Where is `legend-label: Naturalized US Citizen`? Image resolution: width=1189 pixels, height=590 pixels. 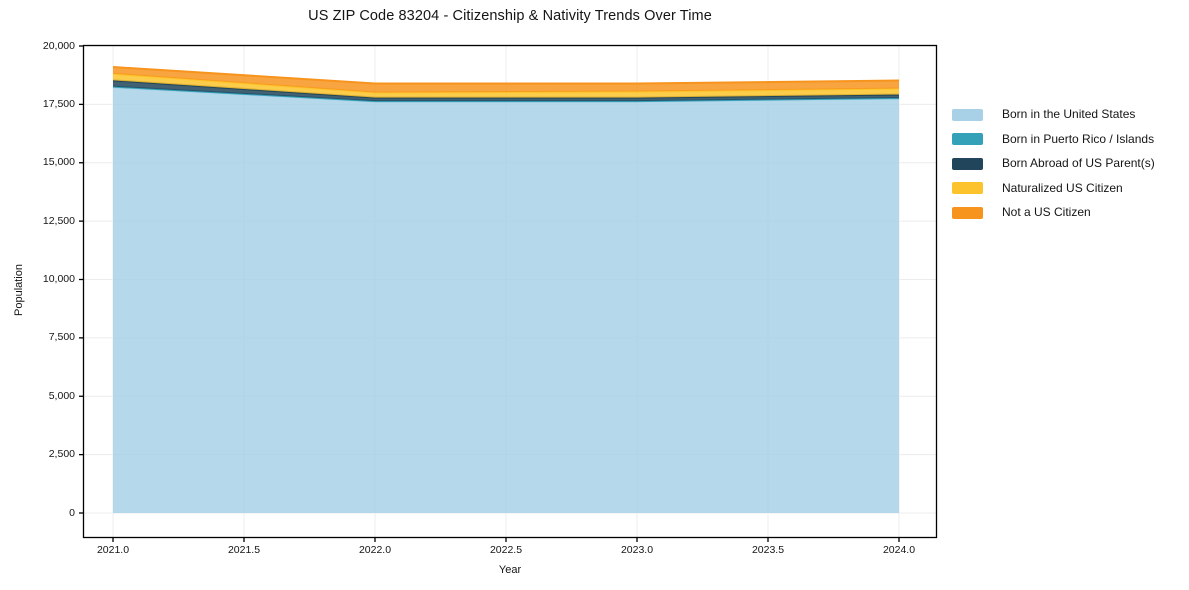 legend-label: Naturalized US Citizen is located at coordinates (1062, 187).